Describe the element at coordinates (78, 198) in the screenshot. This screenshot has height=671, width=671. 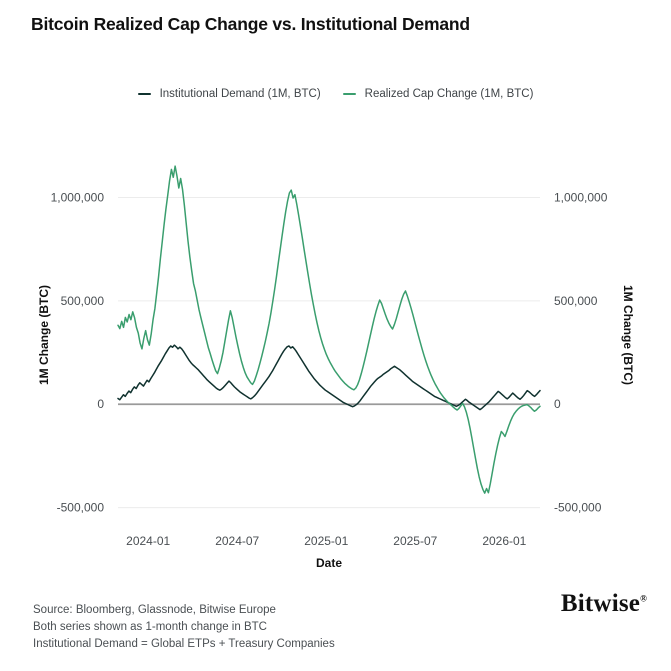
I see `y-axis-tick-label-left: 1,000,000` at that location.